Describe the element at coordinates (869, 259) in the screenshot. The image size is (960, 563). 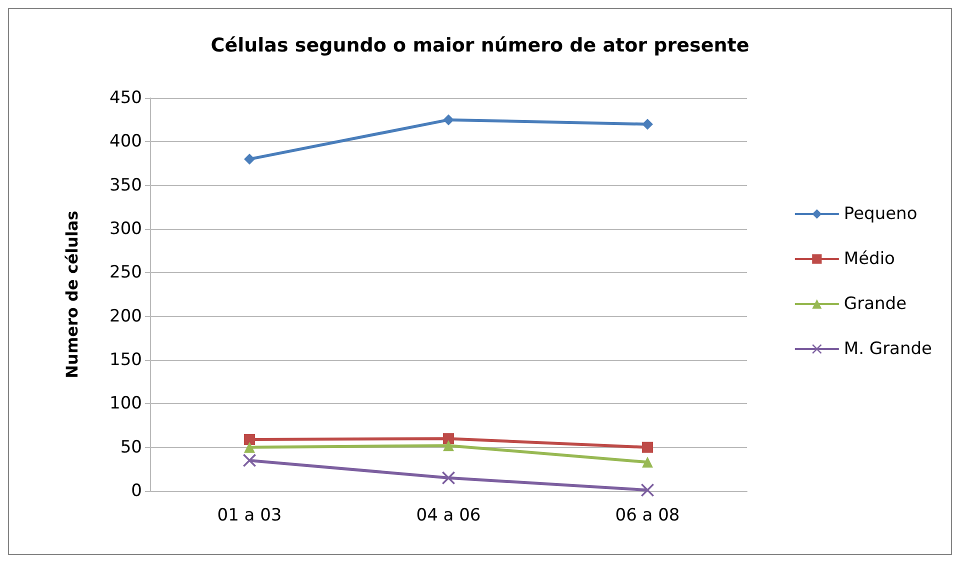
I see `legend-label: Médio` at that location.